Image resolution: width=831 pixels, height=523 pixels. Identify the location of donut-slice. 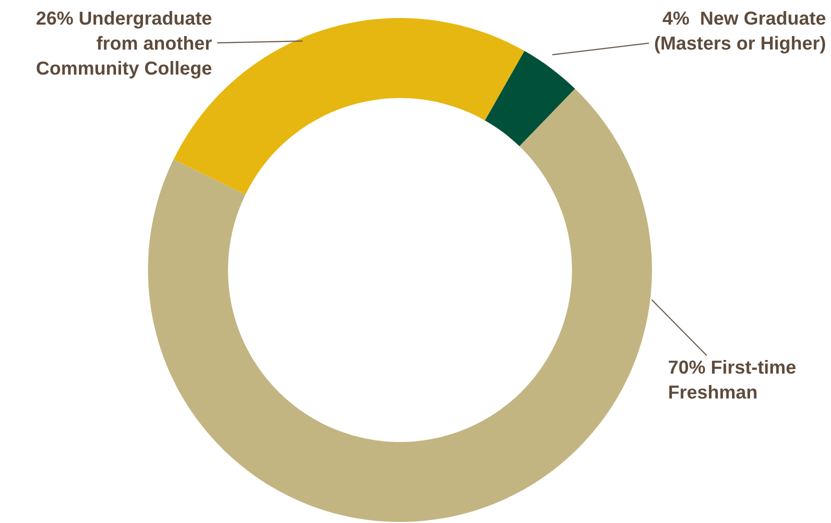
(530, 98).